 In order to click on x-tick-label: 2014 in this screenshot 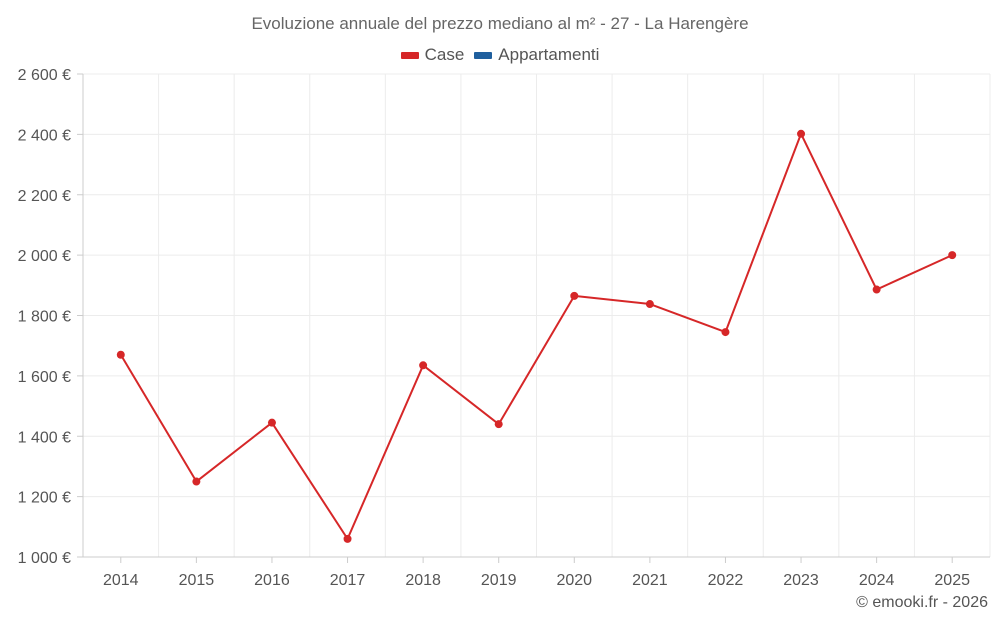, I will do `click(121, 580)`.